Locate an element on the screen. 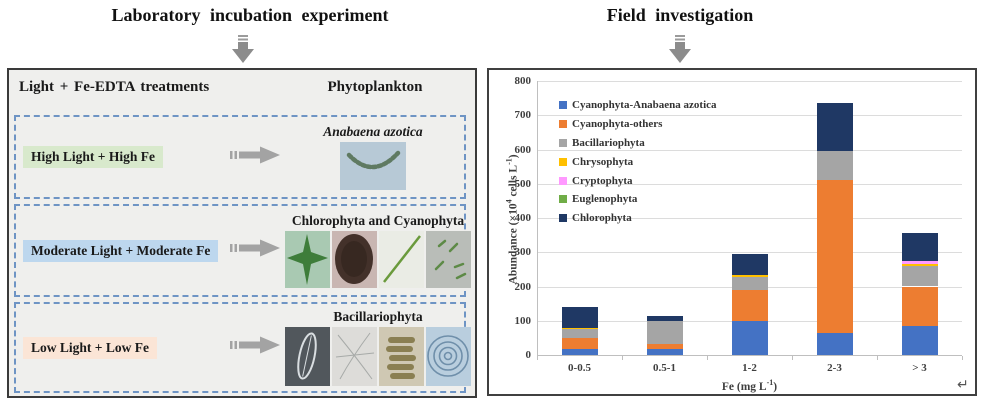  x-axis-tick-label: 0.5-1 is located at coordinates (664, 368).